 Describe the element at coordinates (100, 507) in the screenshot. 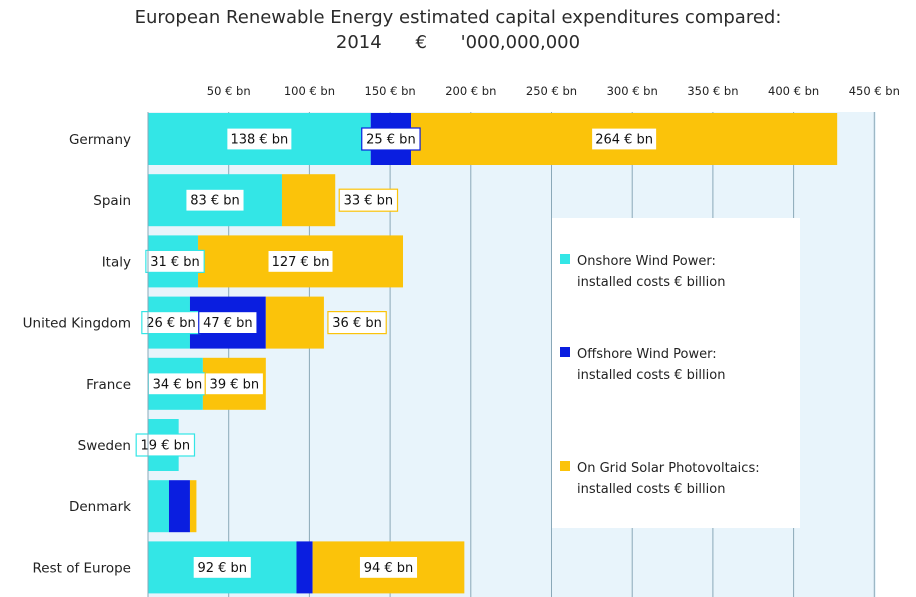

I see `category-label: Denmark` at that location.